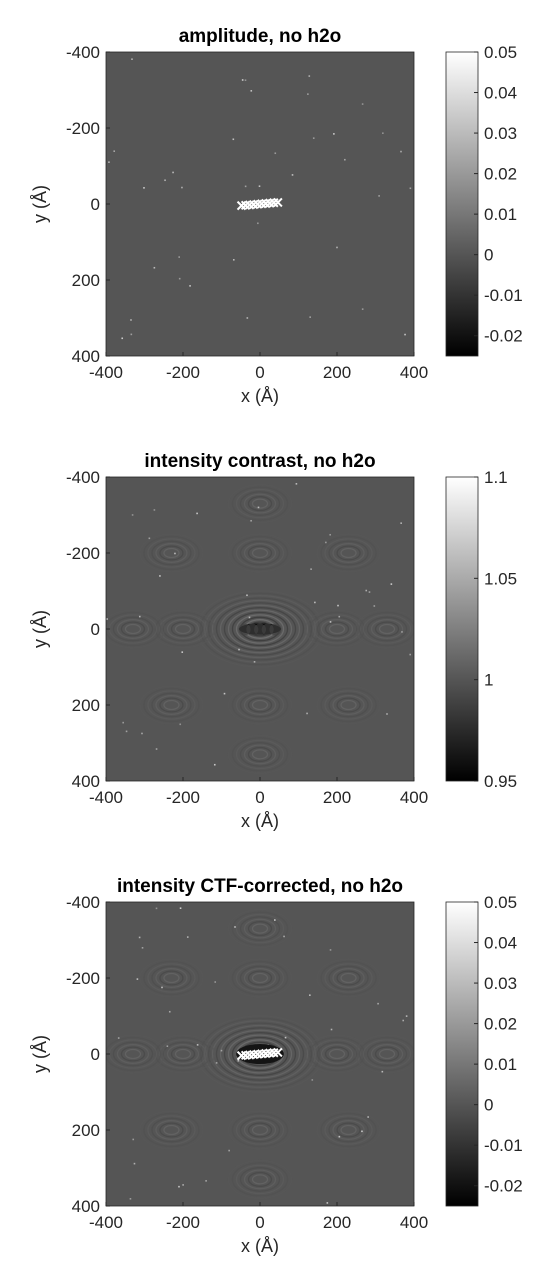 The width and height of the screenshot is (554, 1284). Describe the element at coordinates (503, 336) in the screenshot. I see `colorbar-tick-label: -0.02` at that location.